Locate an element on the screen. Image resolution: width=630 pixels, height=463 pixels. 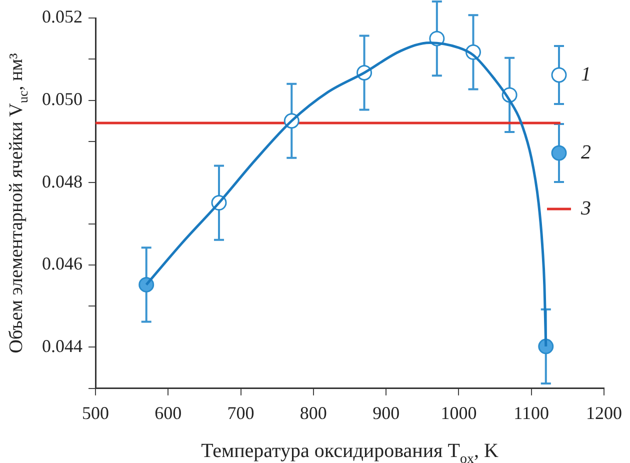
y-tick-label: 0.048 is located at coordinates (62, 181).